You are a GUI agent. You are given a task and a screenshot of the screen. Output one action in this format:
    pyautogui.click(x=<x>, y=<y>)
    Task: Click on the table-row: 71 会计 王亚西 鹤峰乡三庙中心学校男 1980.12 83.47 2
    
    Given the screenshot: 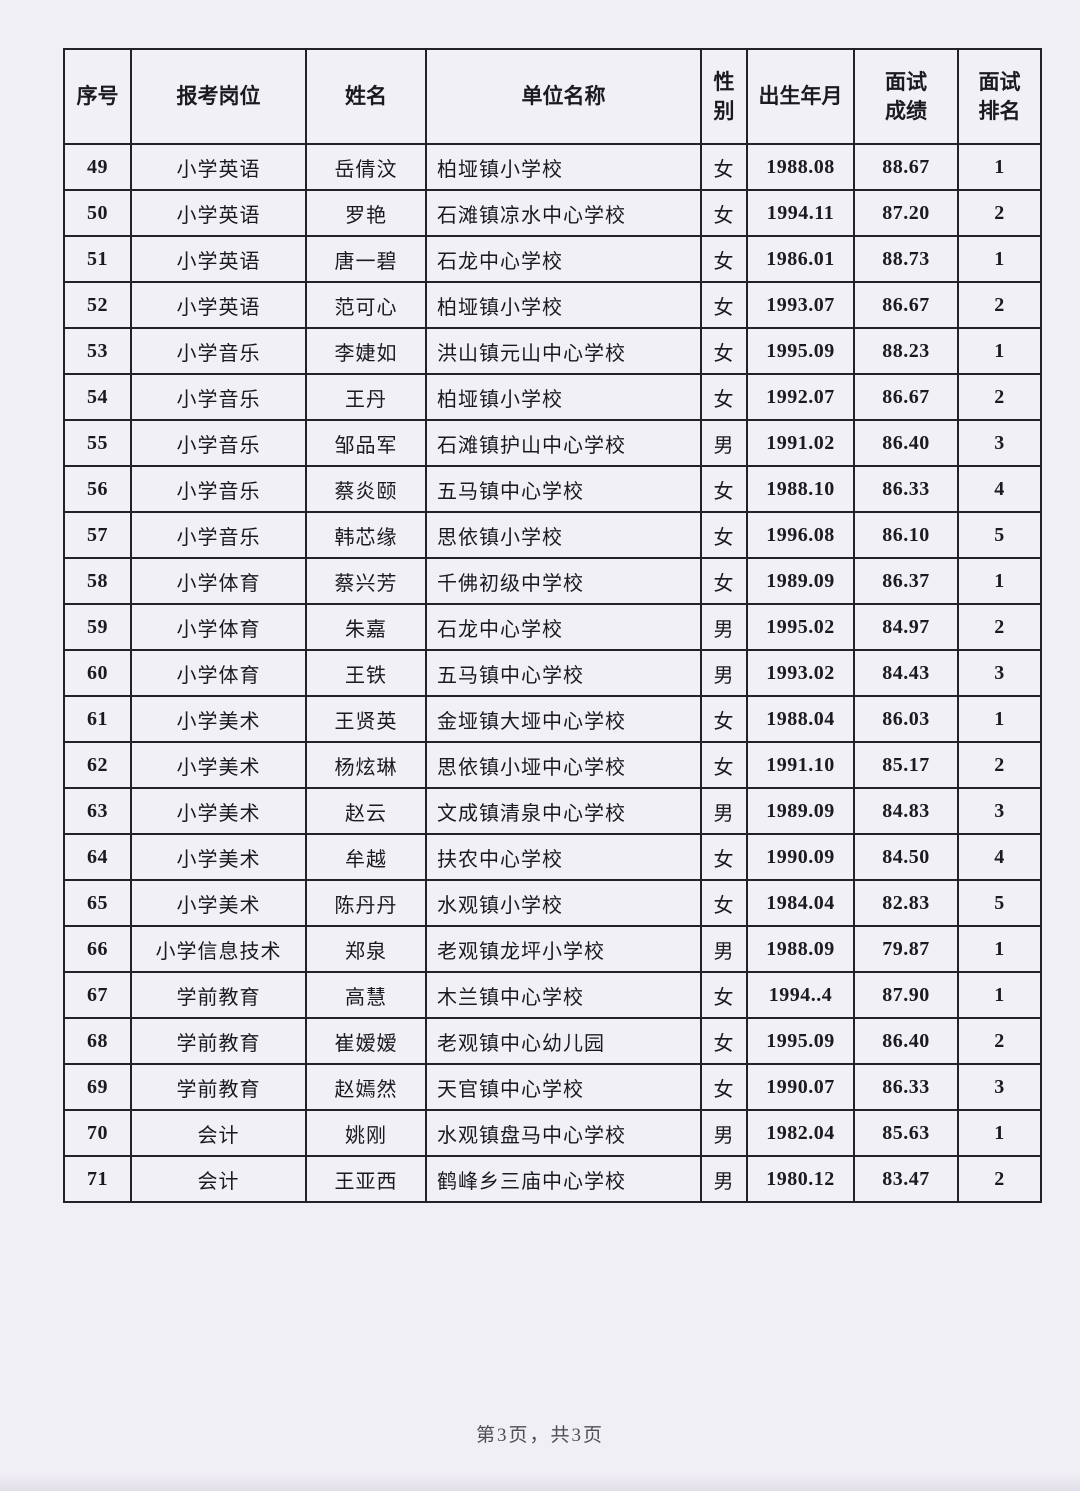 What is the action you would take?
    pyautogui.click(x=552, y=1179)
    